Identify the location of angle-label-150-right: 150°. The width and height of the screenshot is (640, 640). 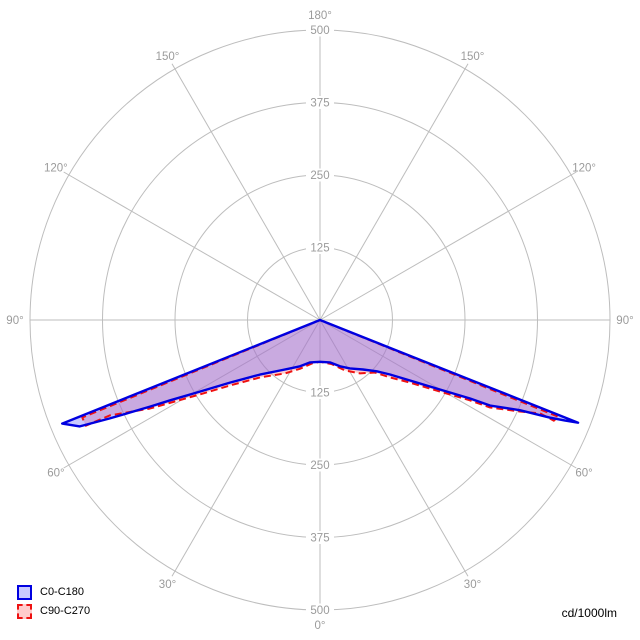
(473, 57).